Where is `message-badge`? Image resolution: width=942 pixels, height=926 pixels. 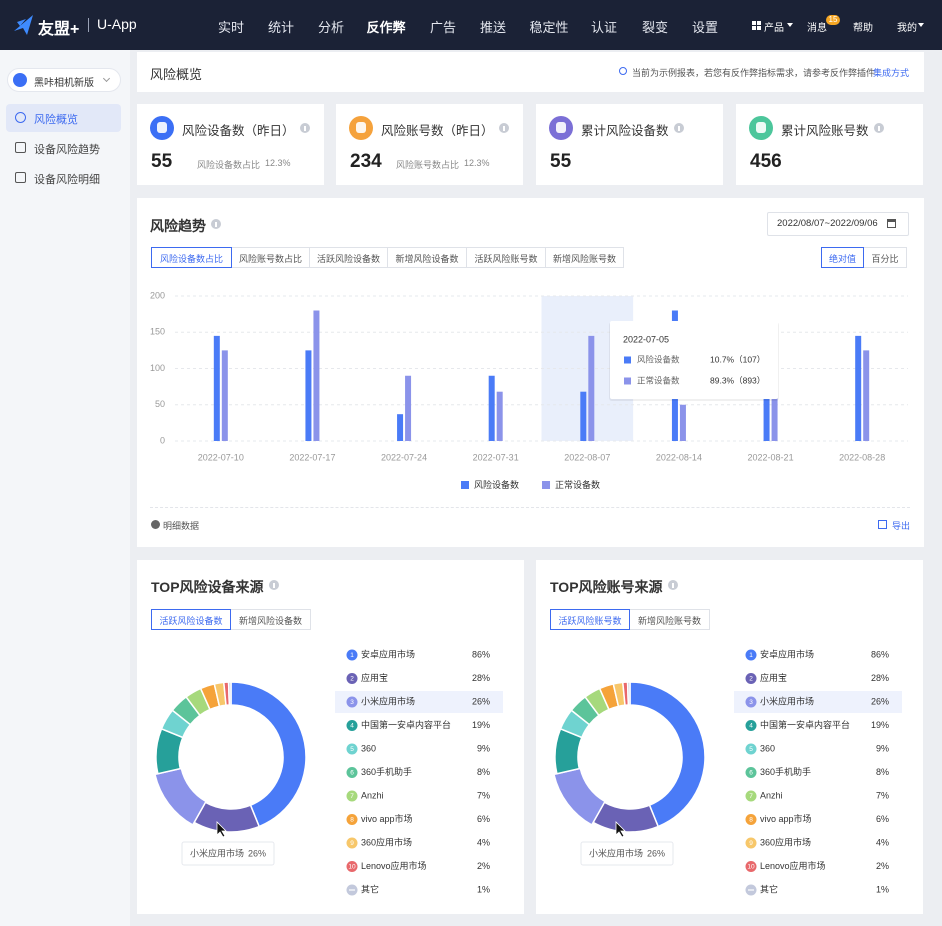
message-badge is located at coordinates (833, 20).